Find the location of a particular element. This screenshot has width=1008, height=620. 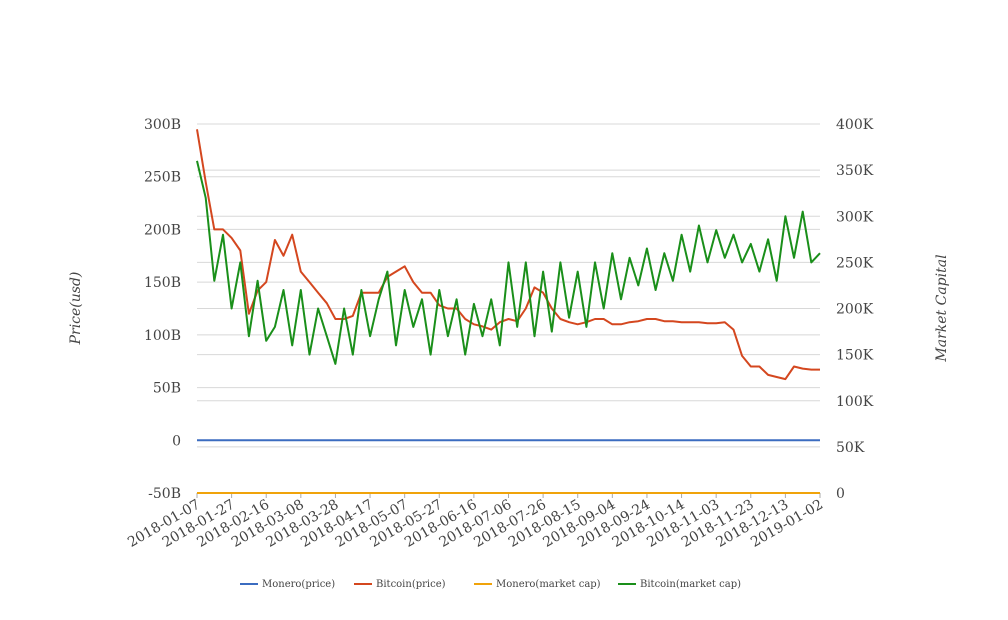

y-tick-label: 250B is located at coordinates (162, 178).